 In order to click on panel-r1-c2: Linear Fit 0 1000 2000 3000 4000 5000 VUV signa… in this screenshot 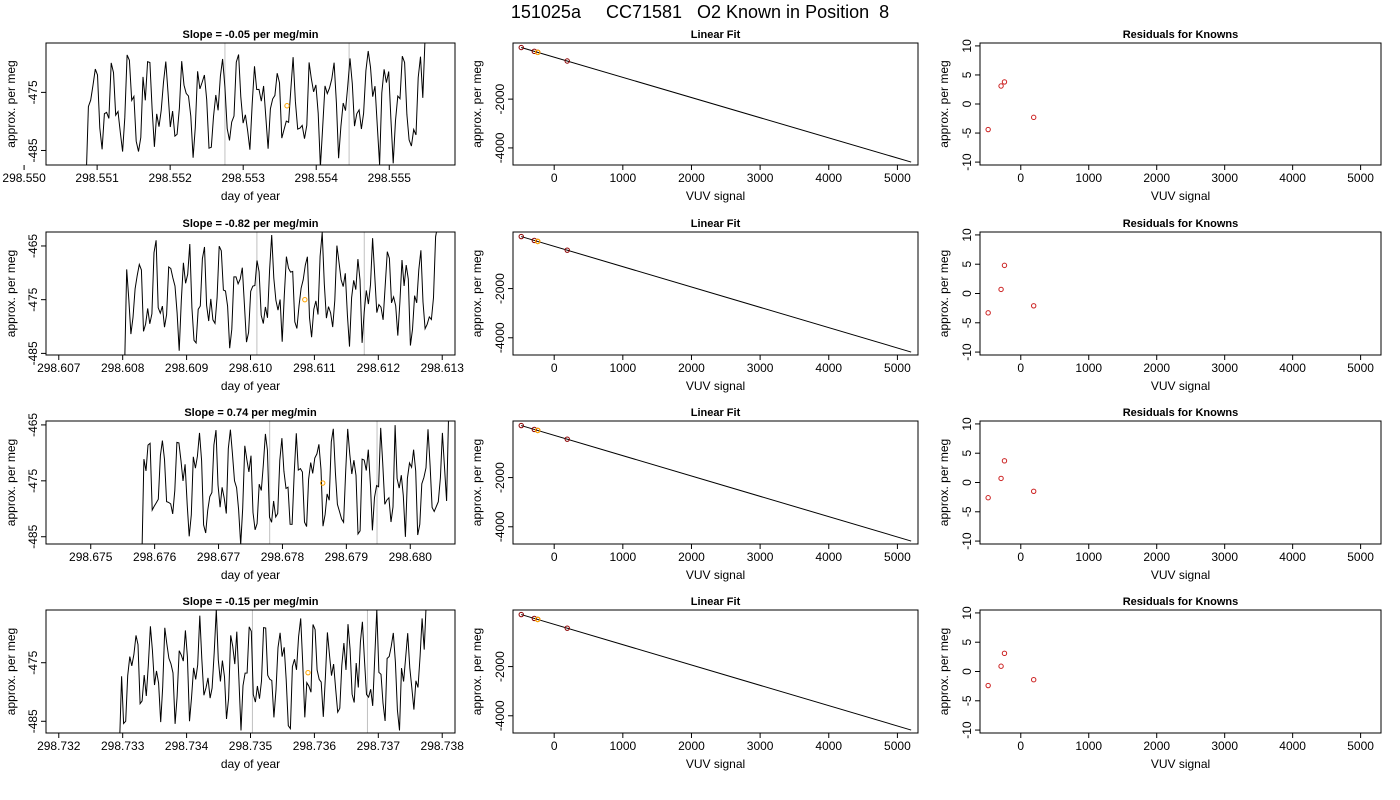, I will do `click(694, 116)`.